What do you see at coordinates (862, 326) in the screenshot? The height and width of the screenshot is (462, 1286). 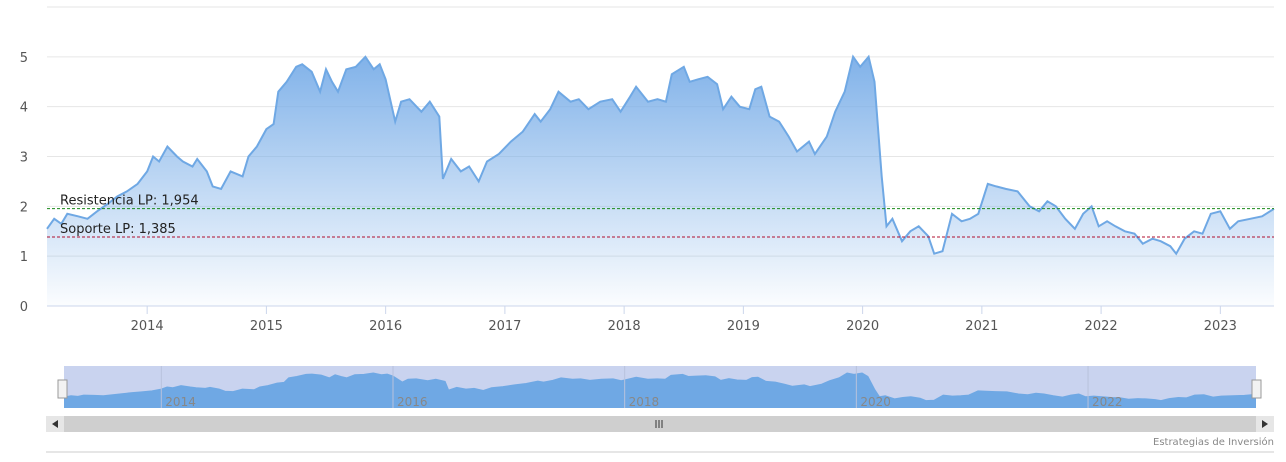 I see `x-tick-label: 2020` at bounding box center [862, 326].